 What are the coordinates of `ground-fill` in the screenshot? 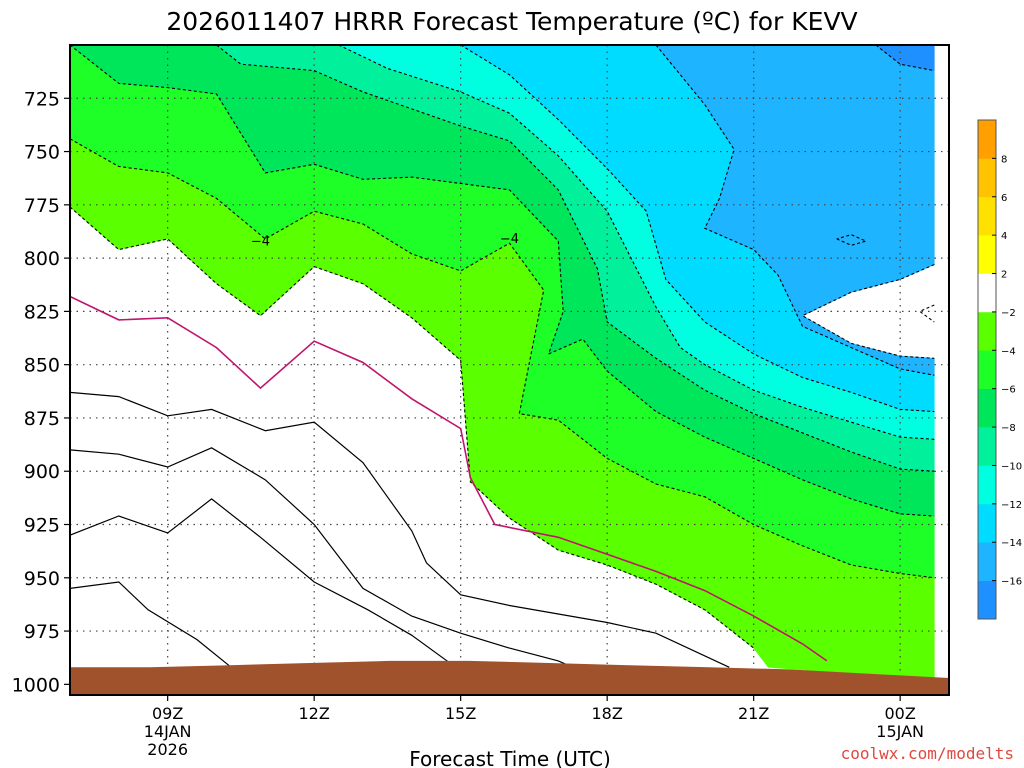 It's located at (509, 677).